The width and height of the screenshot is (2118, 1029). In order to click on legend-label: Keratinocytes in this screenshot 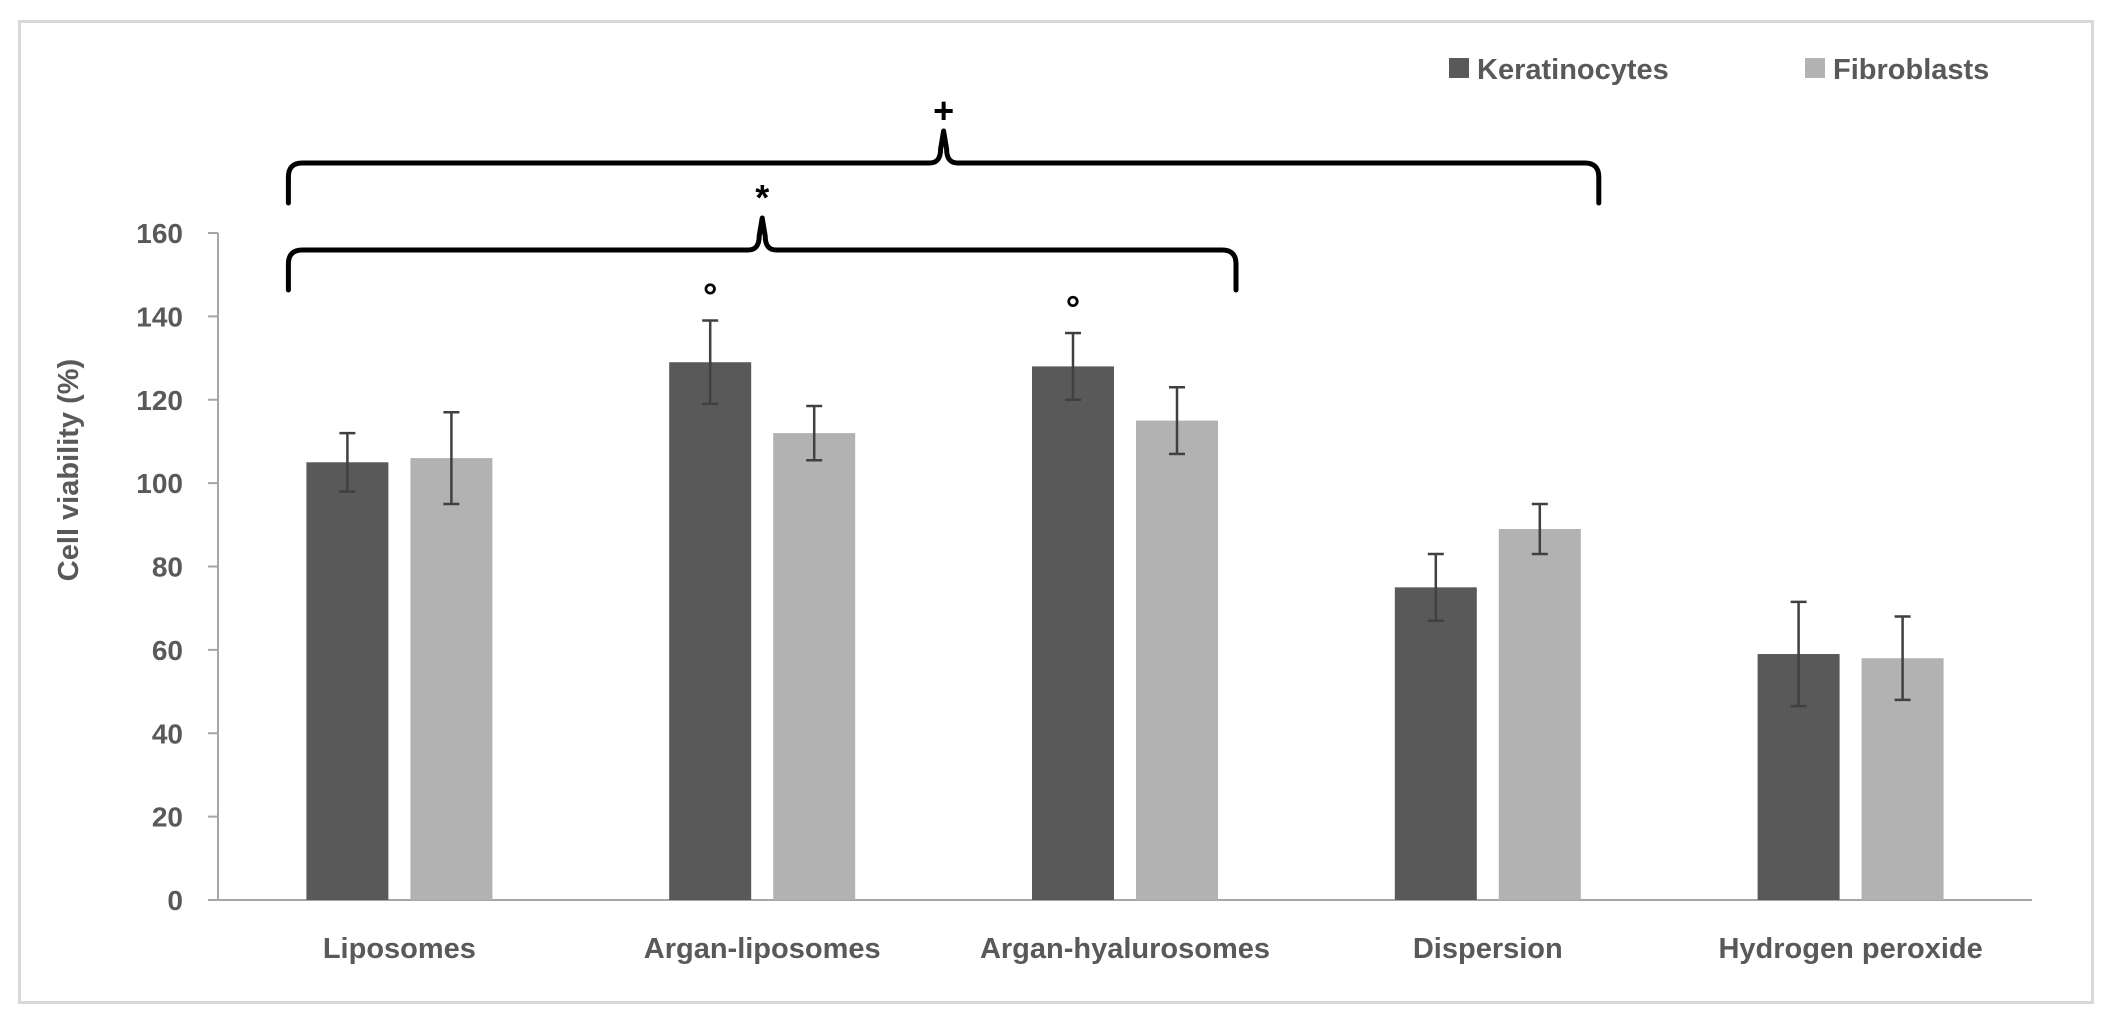, I will do `click(1573, 70)`.